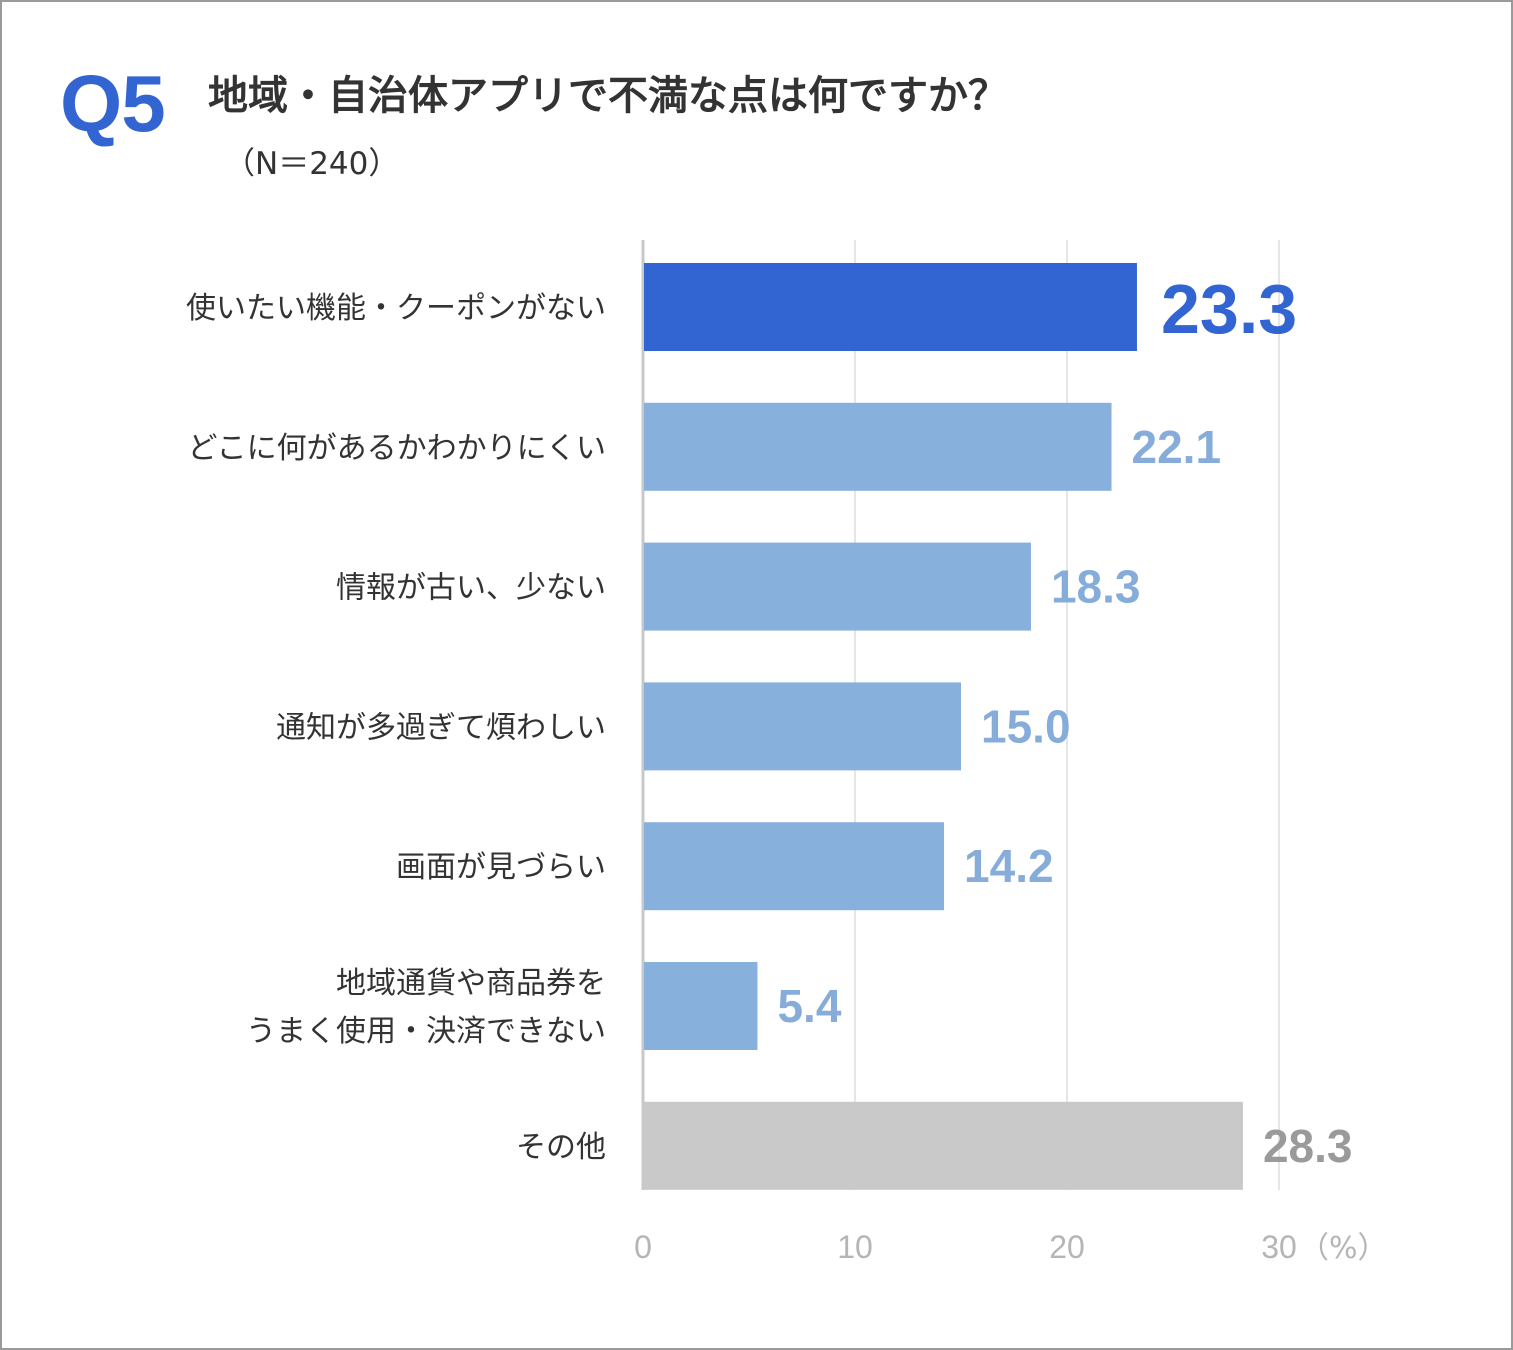  What do you see at coordinates (1229, 309) in the screenshot?
I see `bar-value-label: 23.3` at bounding box center [1229, 309].